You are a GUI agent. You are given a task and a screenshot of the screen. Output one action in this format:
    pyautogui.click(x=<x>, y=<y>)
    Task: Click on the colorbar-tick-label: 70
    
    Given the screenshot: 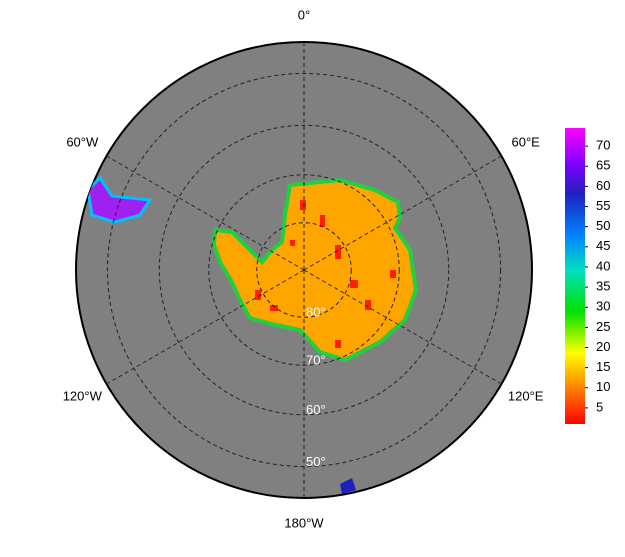 What is the action you would take?
    pyautogui.click(x=603, y=145)
    